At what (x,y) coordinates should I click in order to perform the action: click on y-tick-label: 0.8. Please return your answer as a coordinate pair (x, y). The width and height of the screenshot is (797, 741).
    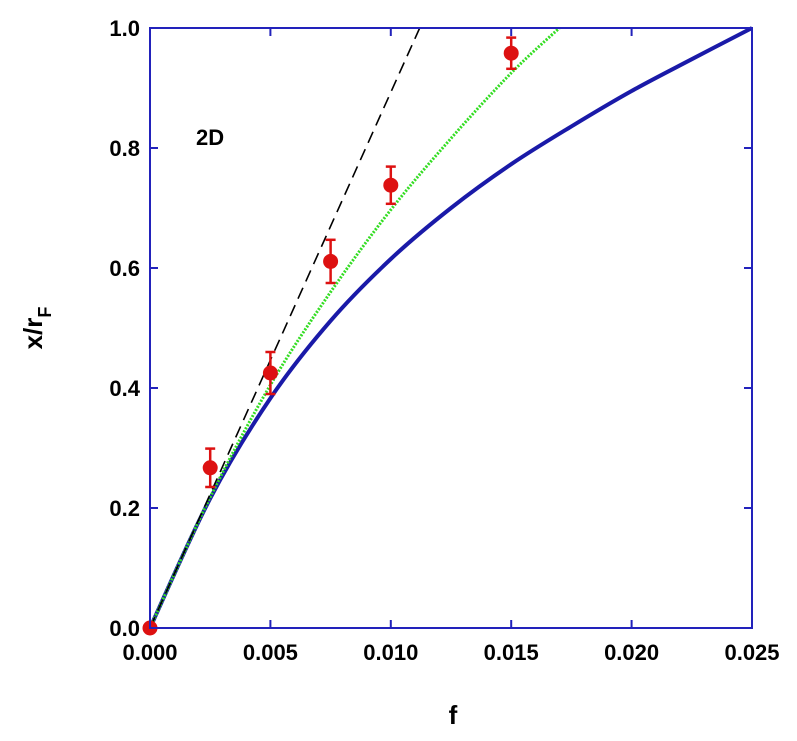
    Looking at the image, I should click on (124, 148).